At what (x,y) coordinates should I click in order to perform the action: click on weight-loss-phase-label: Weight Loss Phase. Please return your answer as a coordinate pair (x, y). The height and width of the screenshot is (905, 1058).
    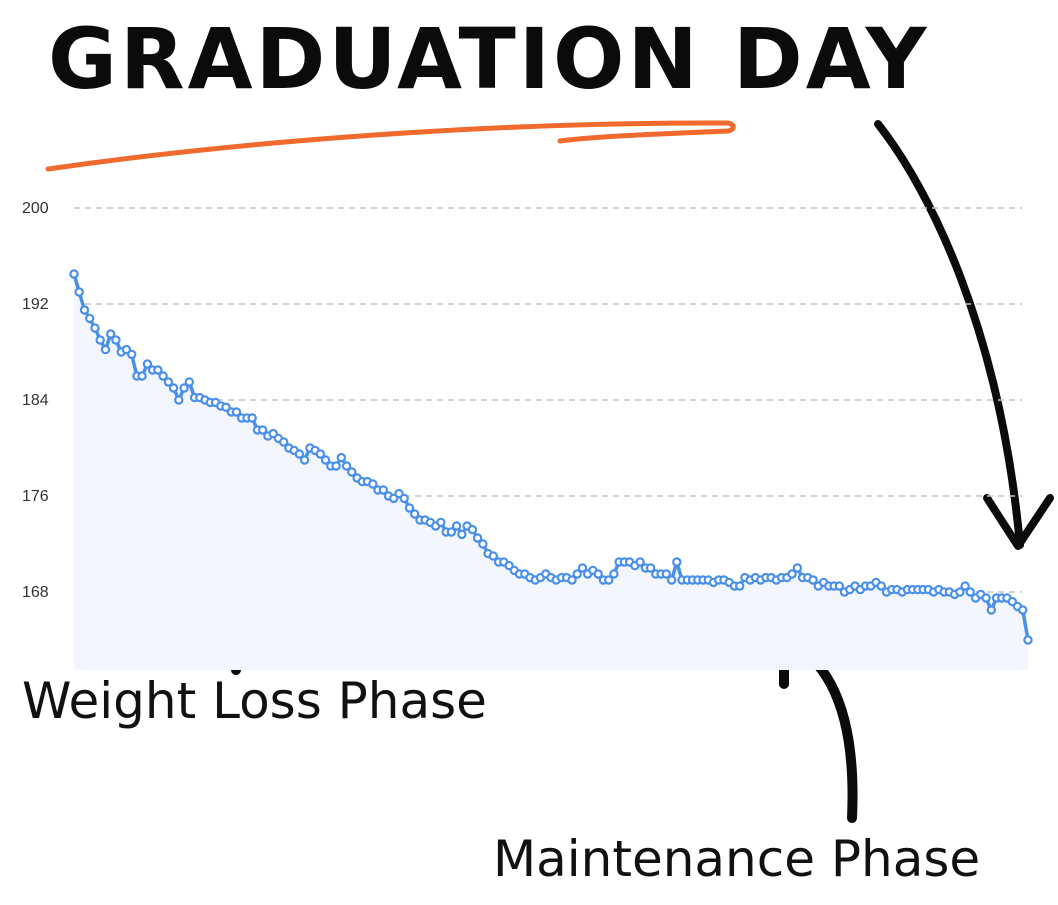
    Looking at the image, I should click on (254, 701).